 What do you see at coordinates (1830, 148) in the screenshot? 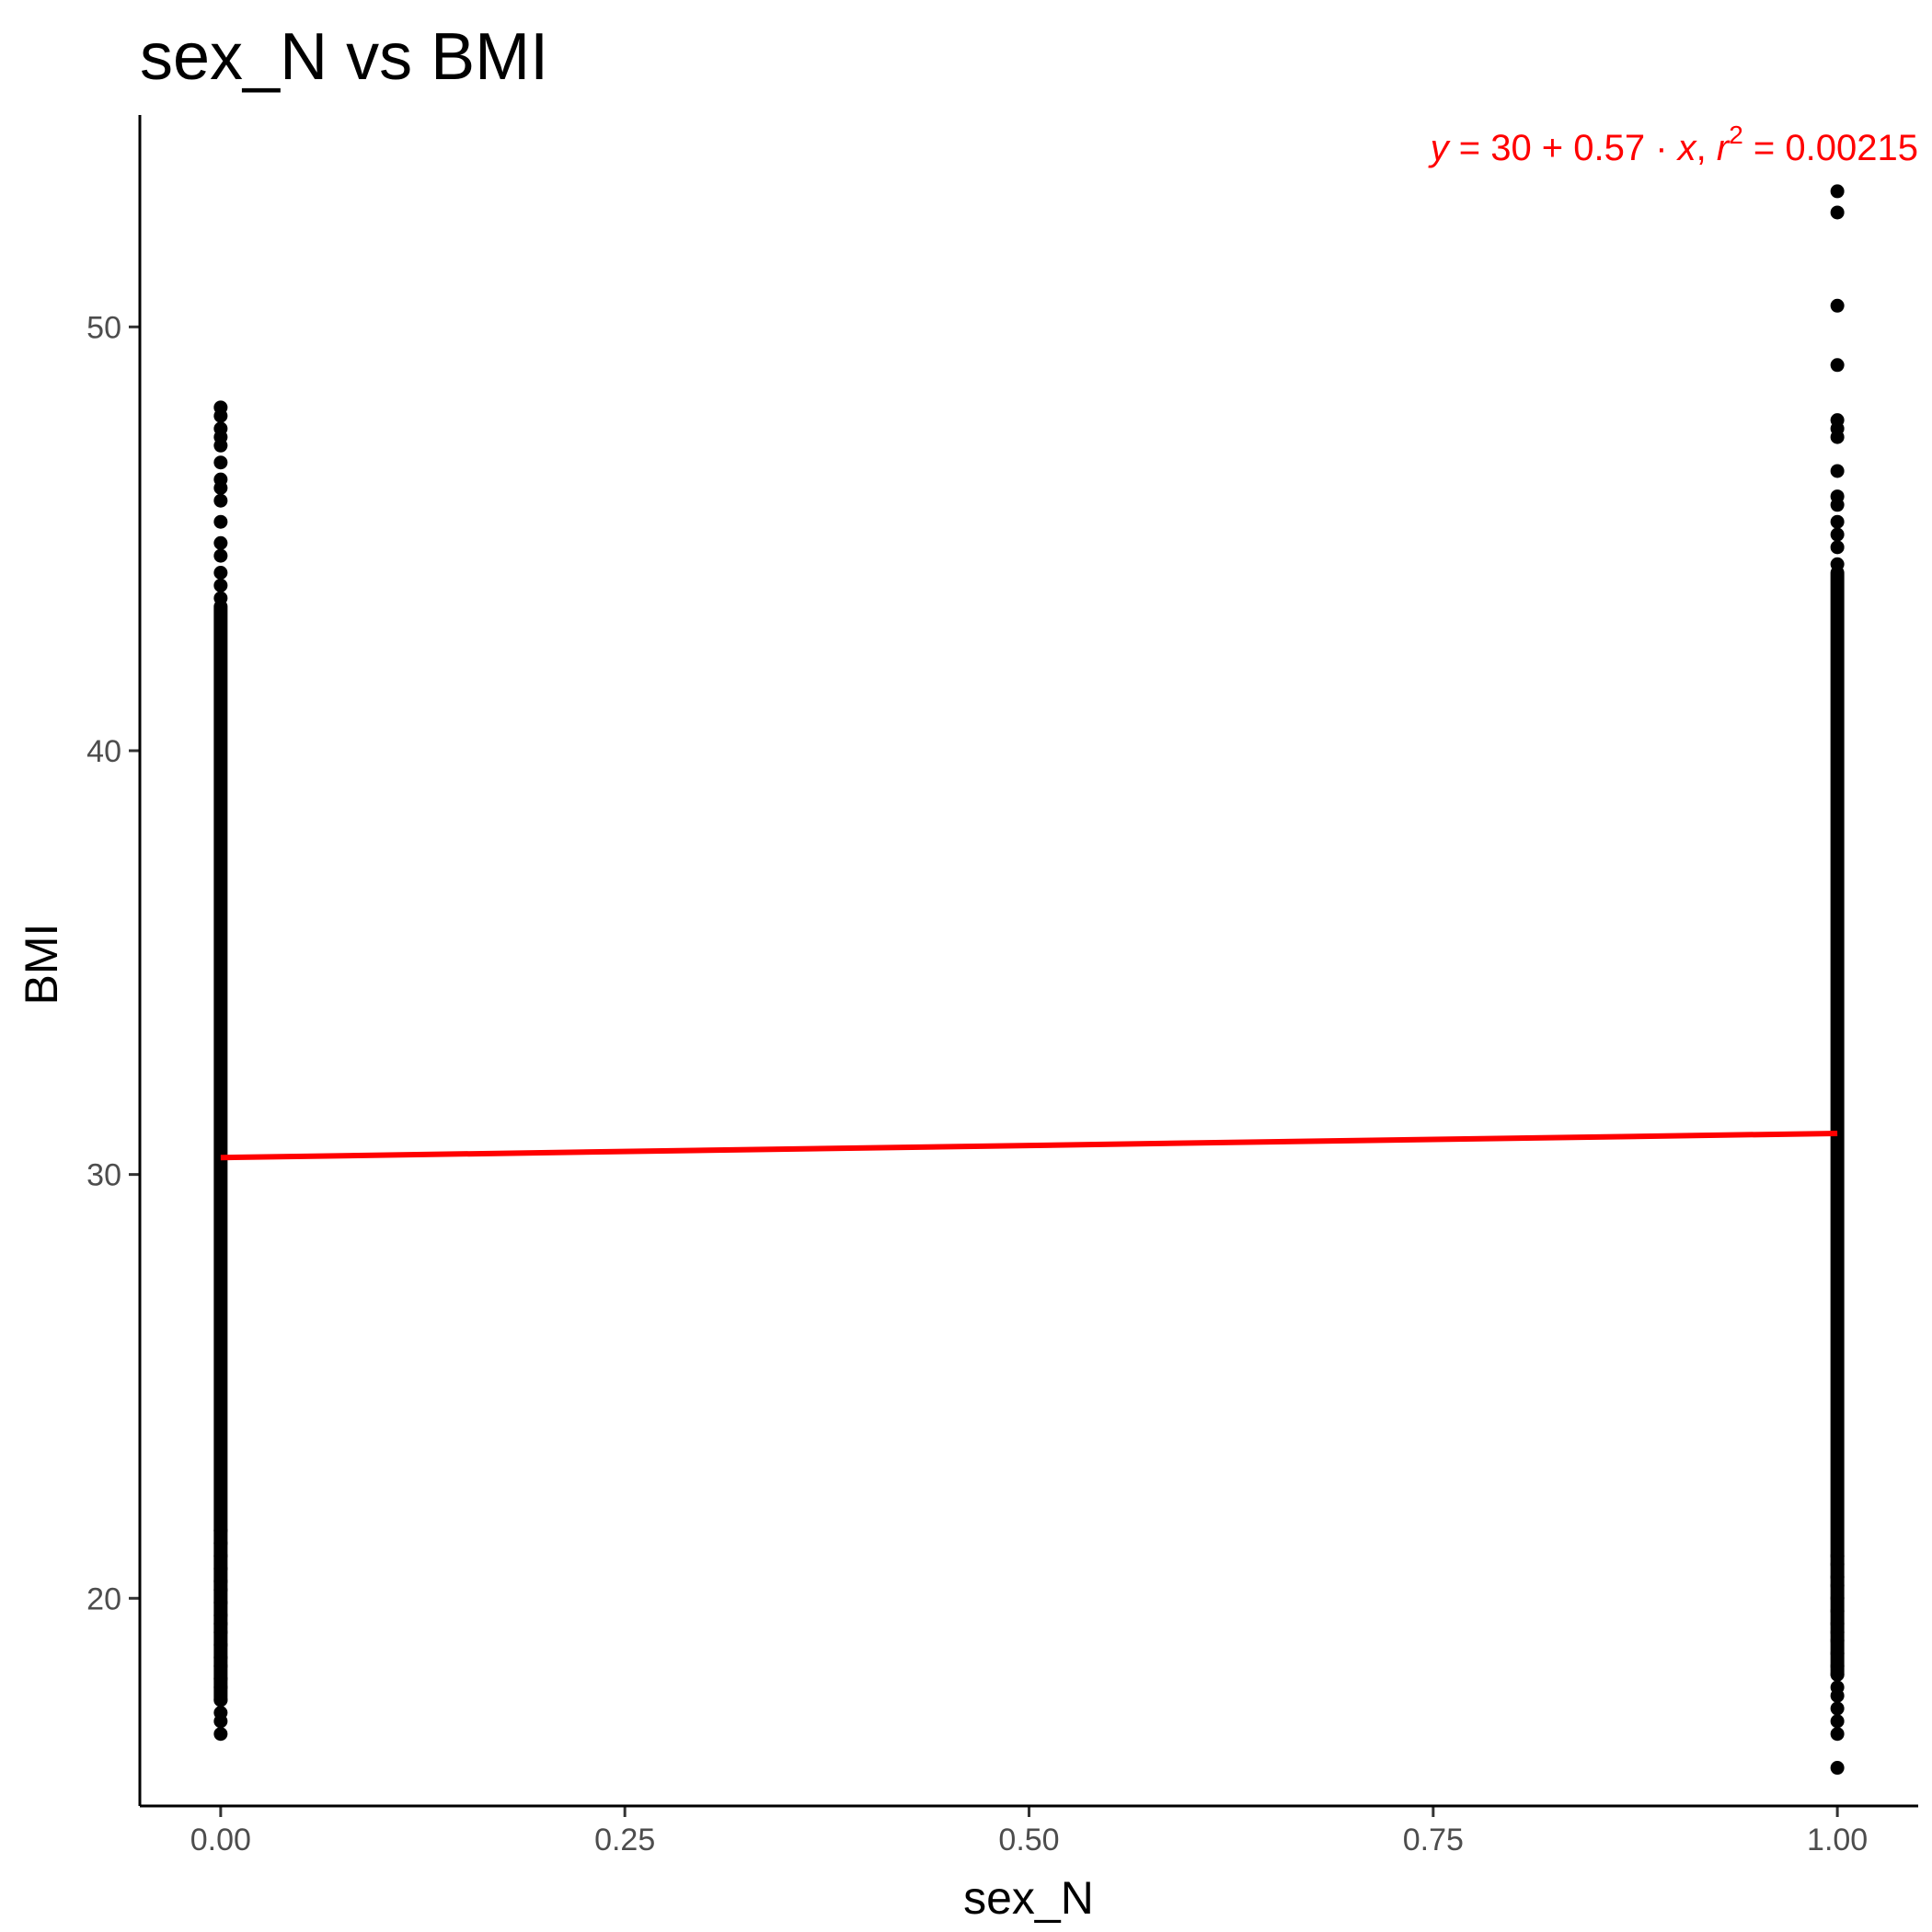
I see `equation-r-value: = 0.00215` at bounding box center [1830, 148].